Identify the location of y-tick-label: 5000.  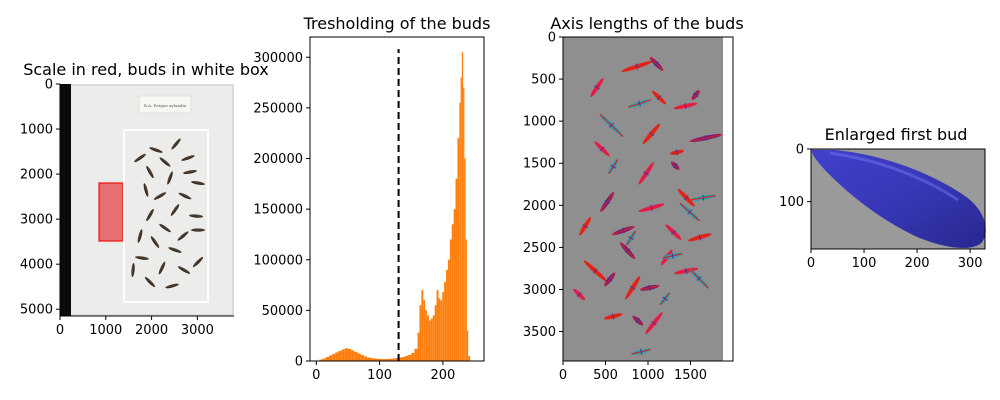
(36, 310).